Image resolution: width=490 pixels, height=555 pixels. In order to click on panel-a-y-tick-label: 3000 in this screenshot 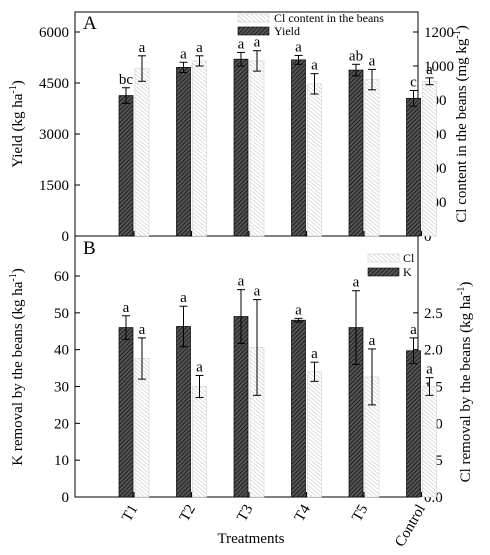, I will do `click(54, 135)`.